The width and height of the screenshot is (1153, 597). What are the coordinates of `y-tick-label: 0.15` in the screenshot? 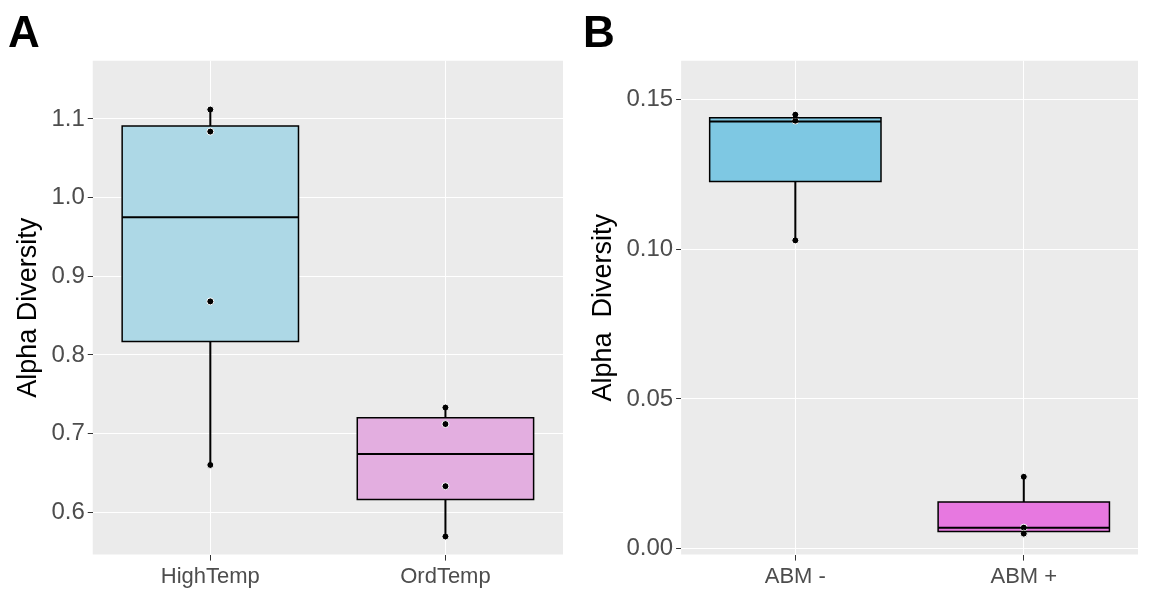 It's located at (650, 98).